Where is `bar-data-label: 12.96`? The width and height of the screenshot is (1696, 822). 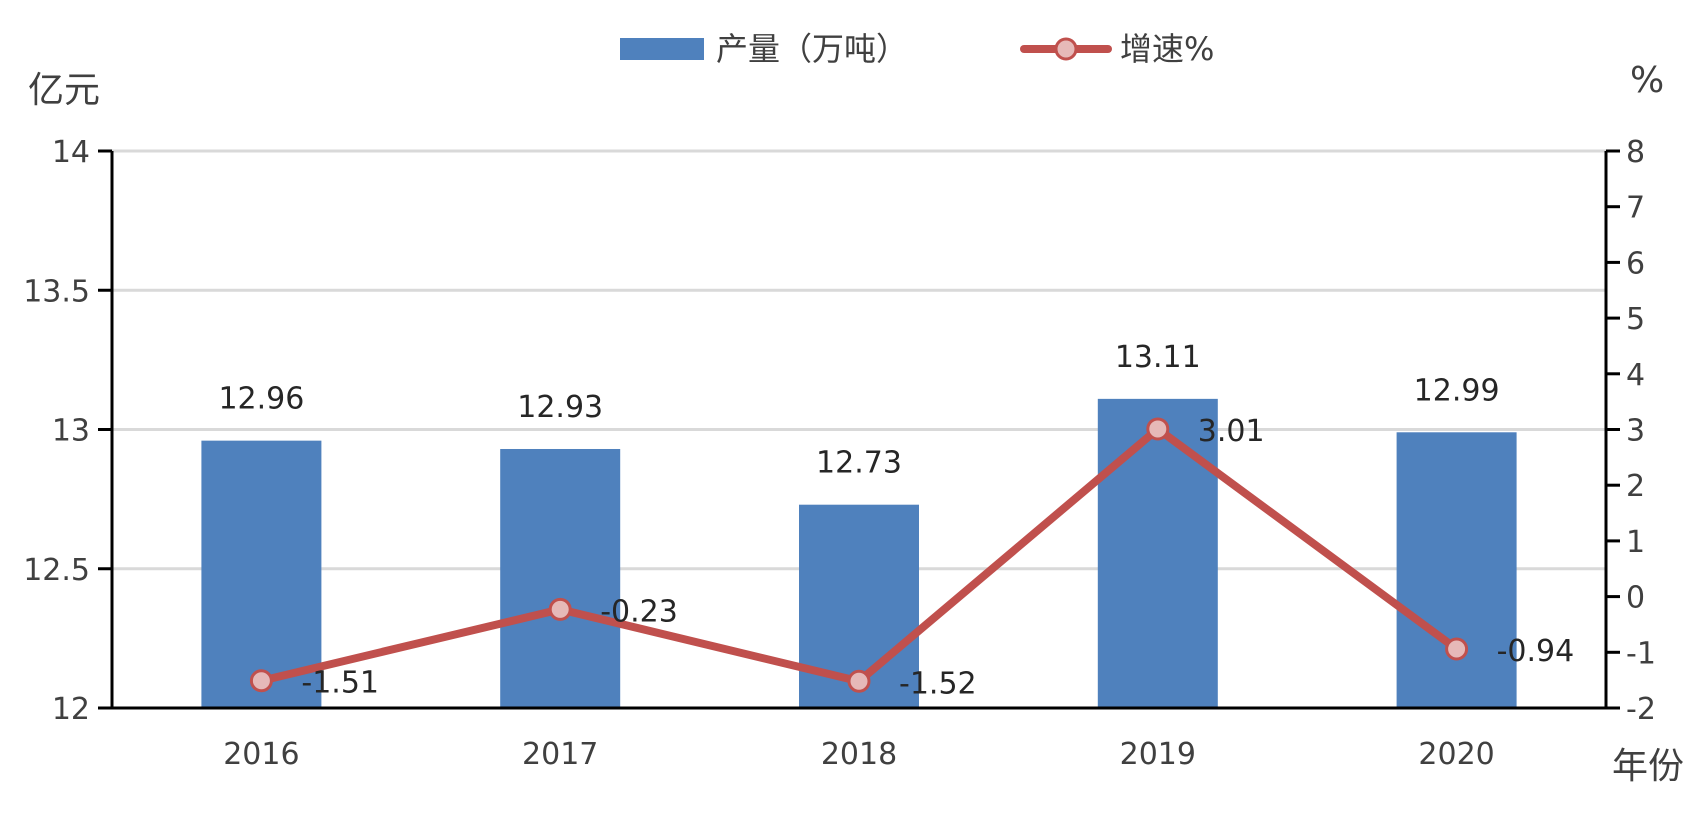
bar-data-label: 12.96 is located at coordinates (261, 399).